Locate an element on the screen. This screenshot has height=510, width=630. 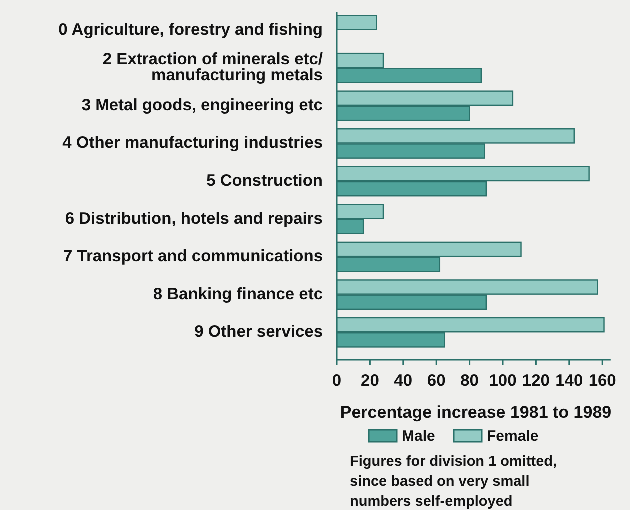
x-tick-label: 20 is located at coordinates (370, 381).